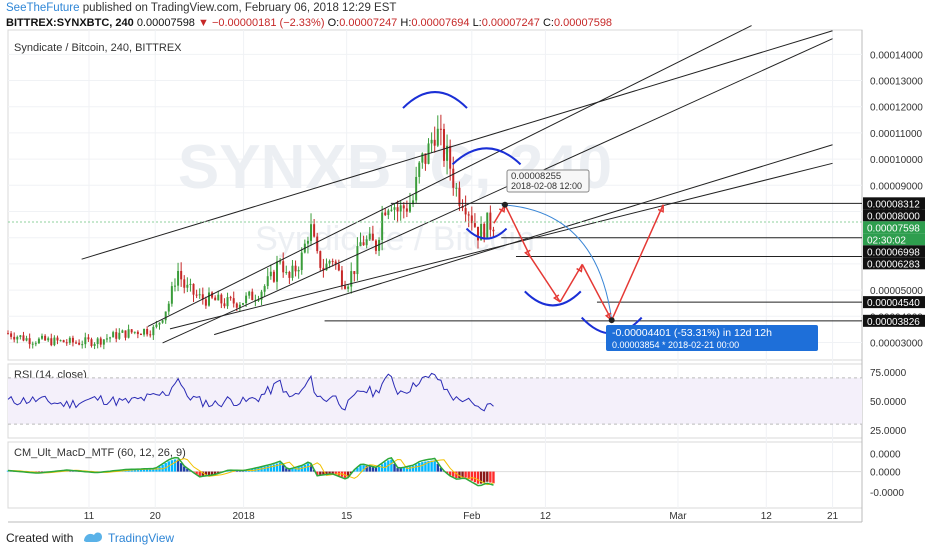  I want to click on high-label: H:, so click(406, 23).